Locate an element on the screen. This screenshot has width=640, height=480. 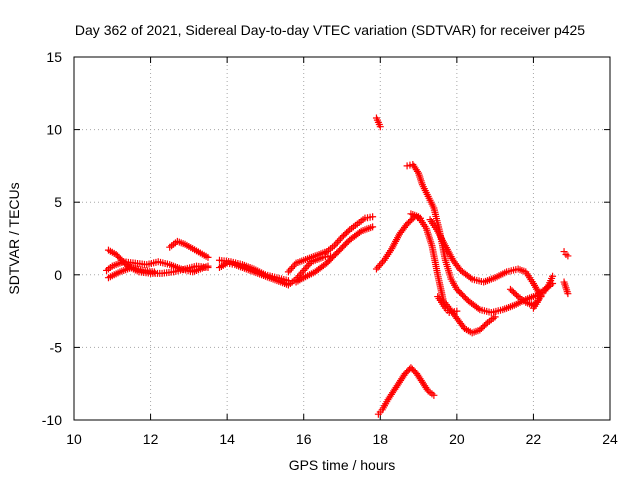
y-axis-label: SDTVAR / TECUs is located at coordinates (14, 238).